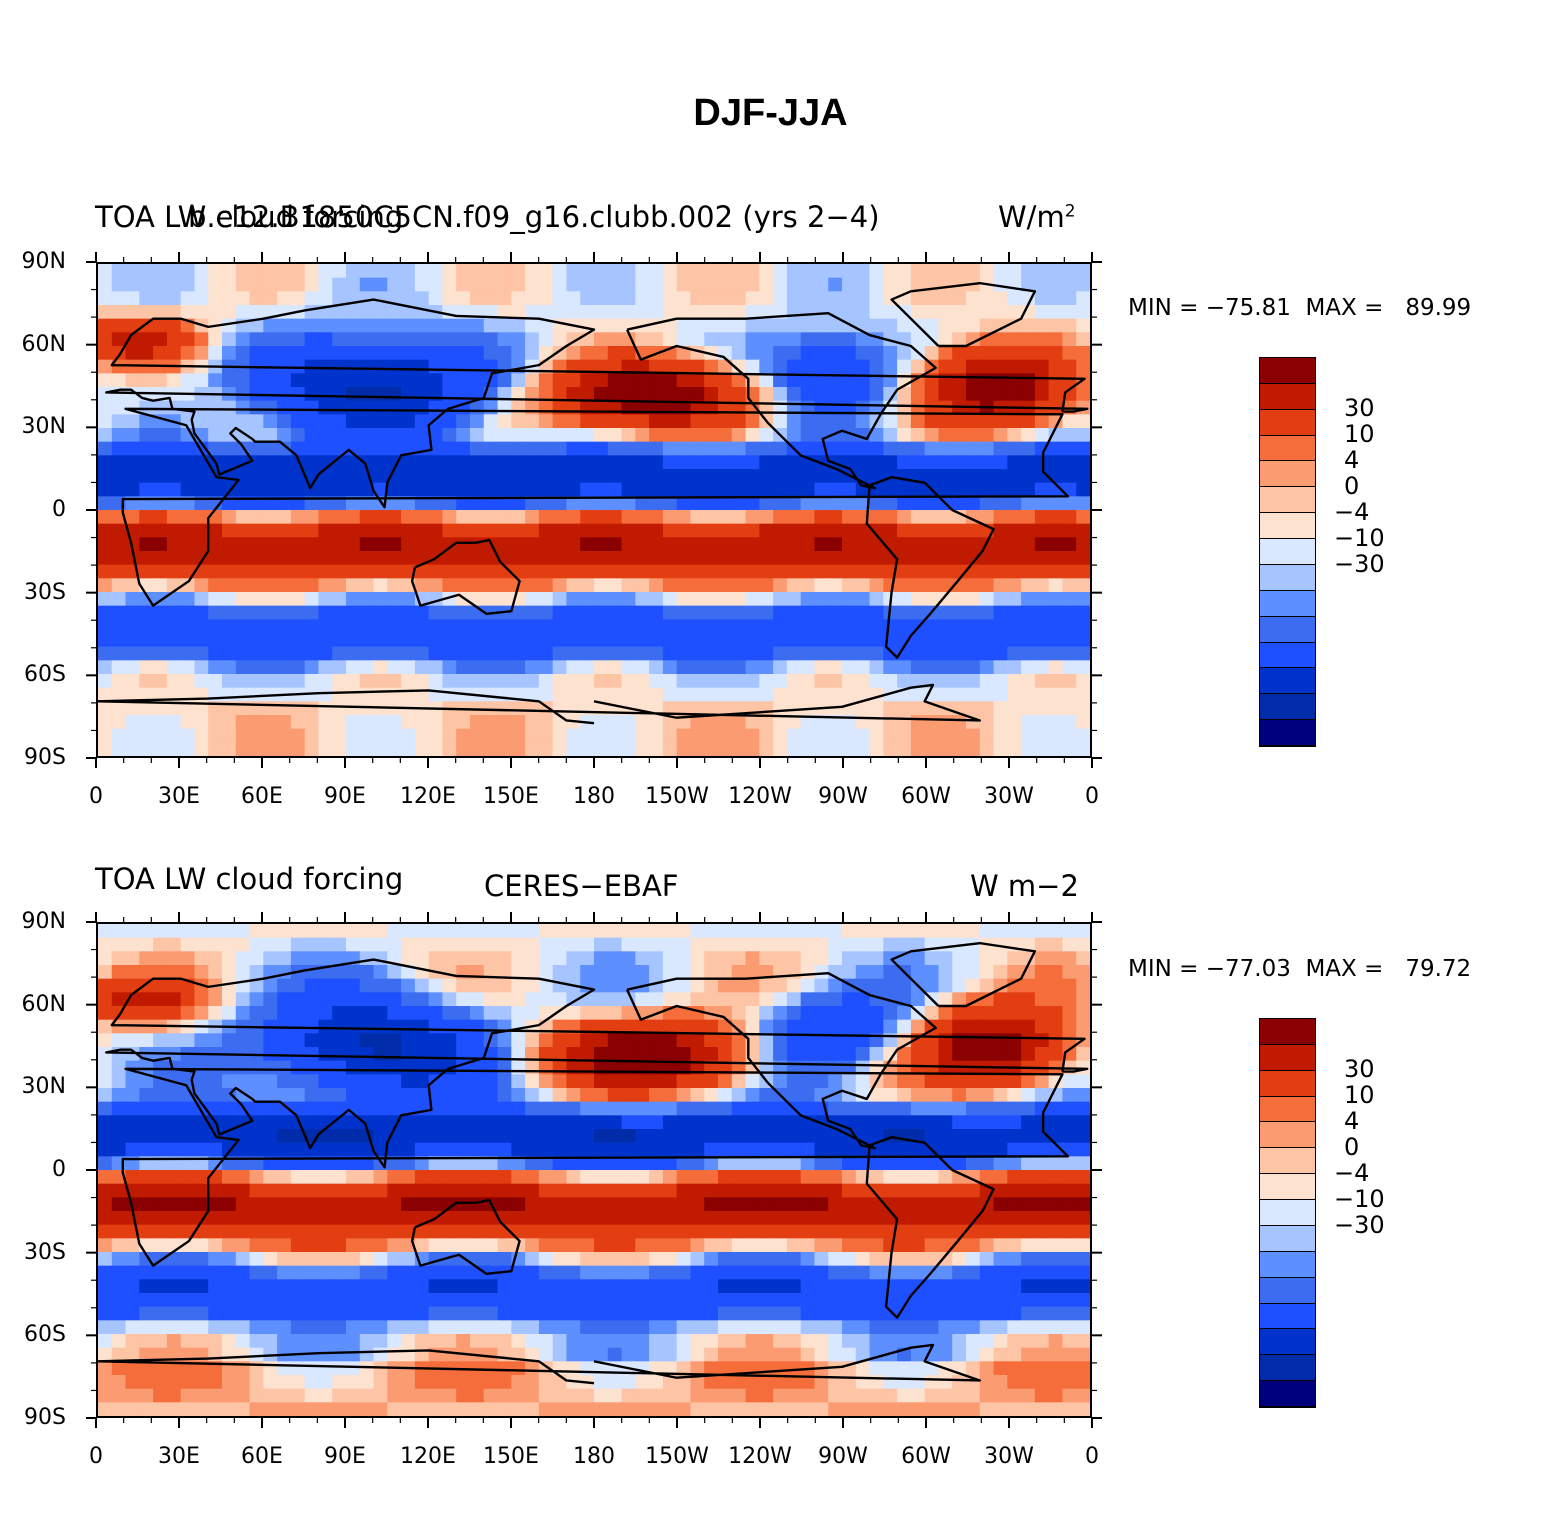  Describe the element at coordinates (179, 1456) in the screenshot. I see `lon-tick-label: 30E` at that location.